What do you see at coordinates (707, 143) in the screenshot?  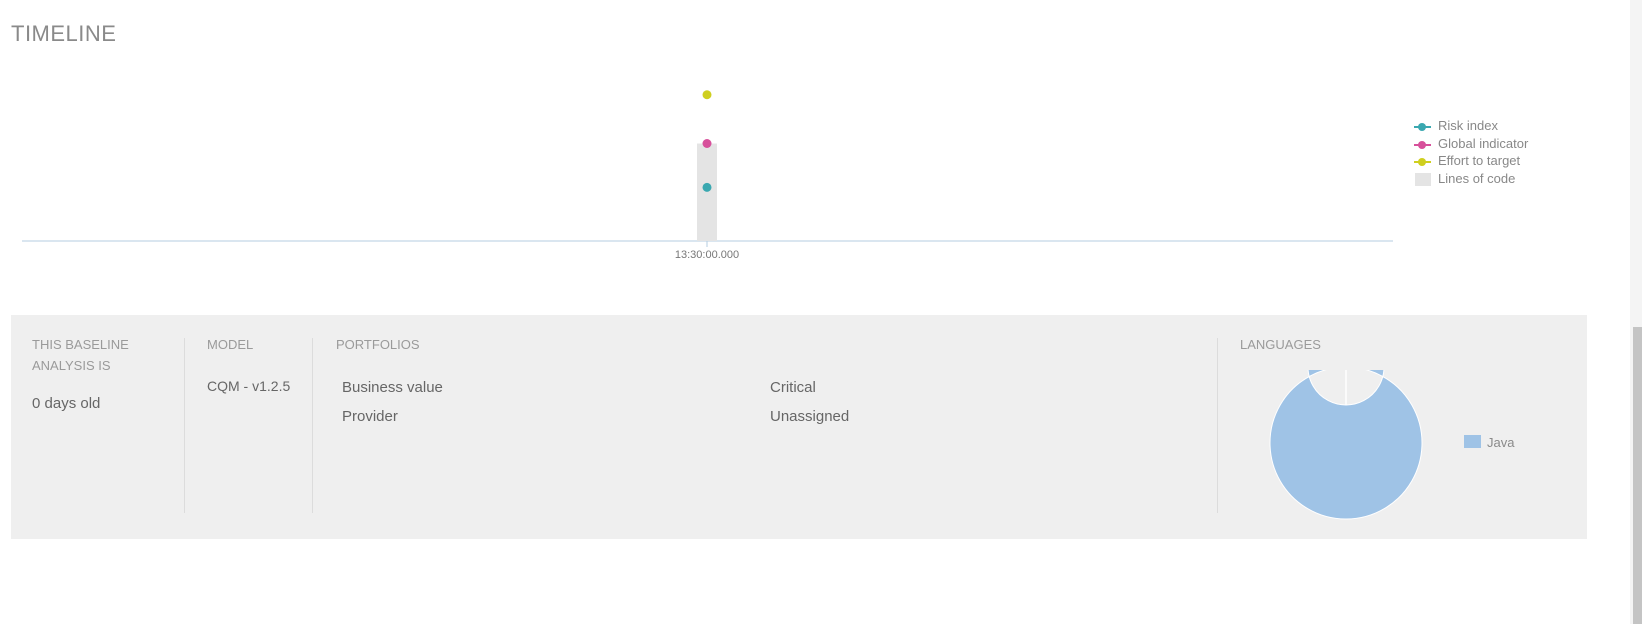 I see `point-global-indicator` at bounding box center [707, 143].